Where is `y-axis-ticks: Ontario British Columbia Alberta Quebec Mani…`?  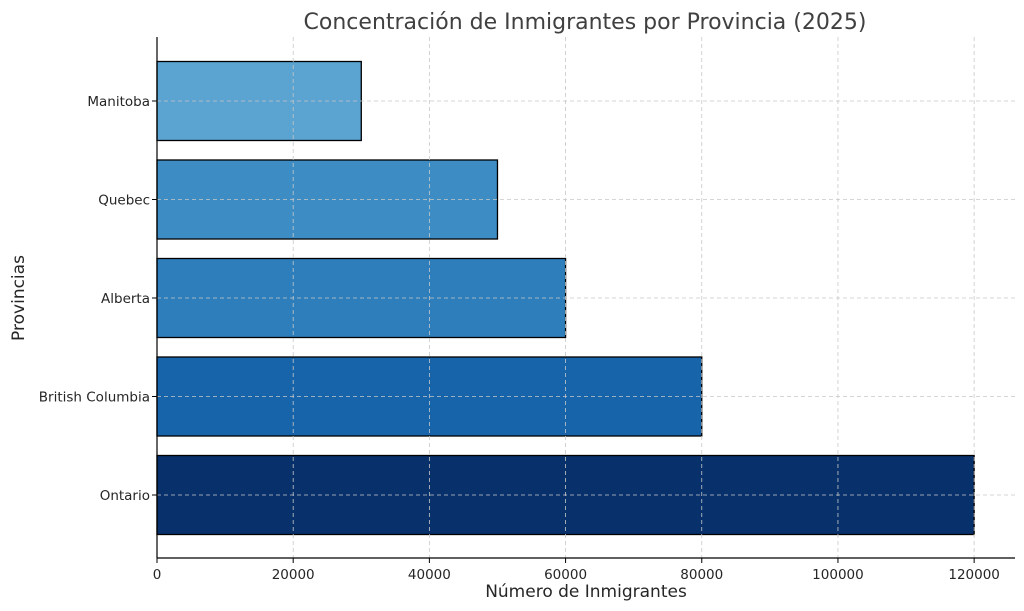
y-axis-ticks: Ontario British Columbia Alberta Quebec Mani… is located at coordinates (98, 299).